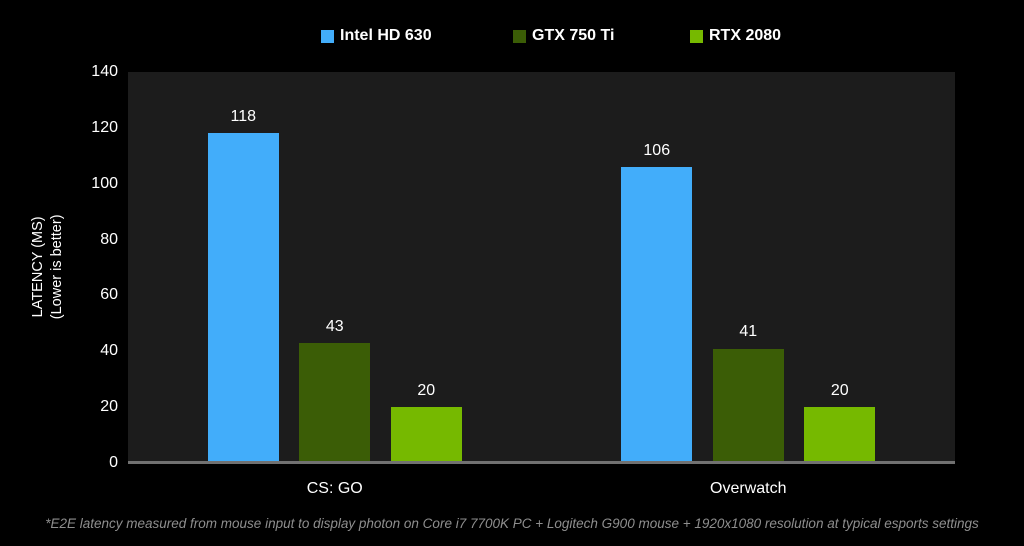  I want to click on legend-swatch-gtx-750-ti, so click(519, 36).